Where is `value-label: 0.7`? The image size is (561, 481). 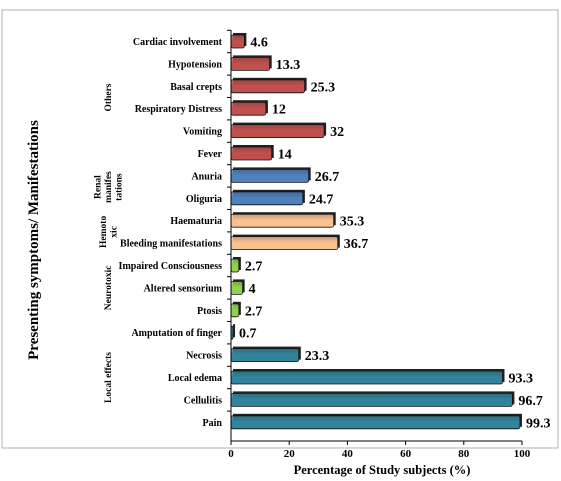 value-label: 0.7 is located at coordinates (247, 334).